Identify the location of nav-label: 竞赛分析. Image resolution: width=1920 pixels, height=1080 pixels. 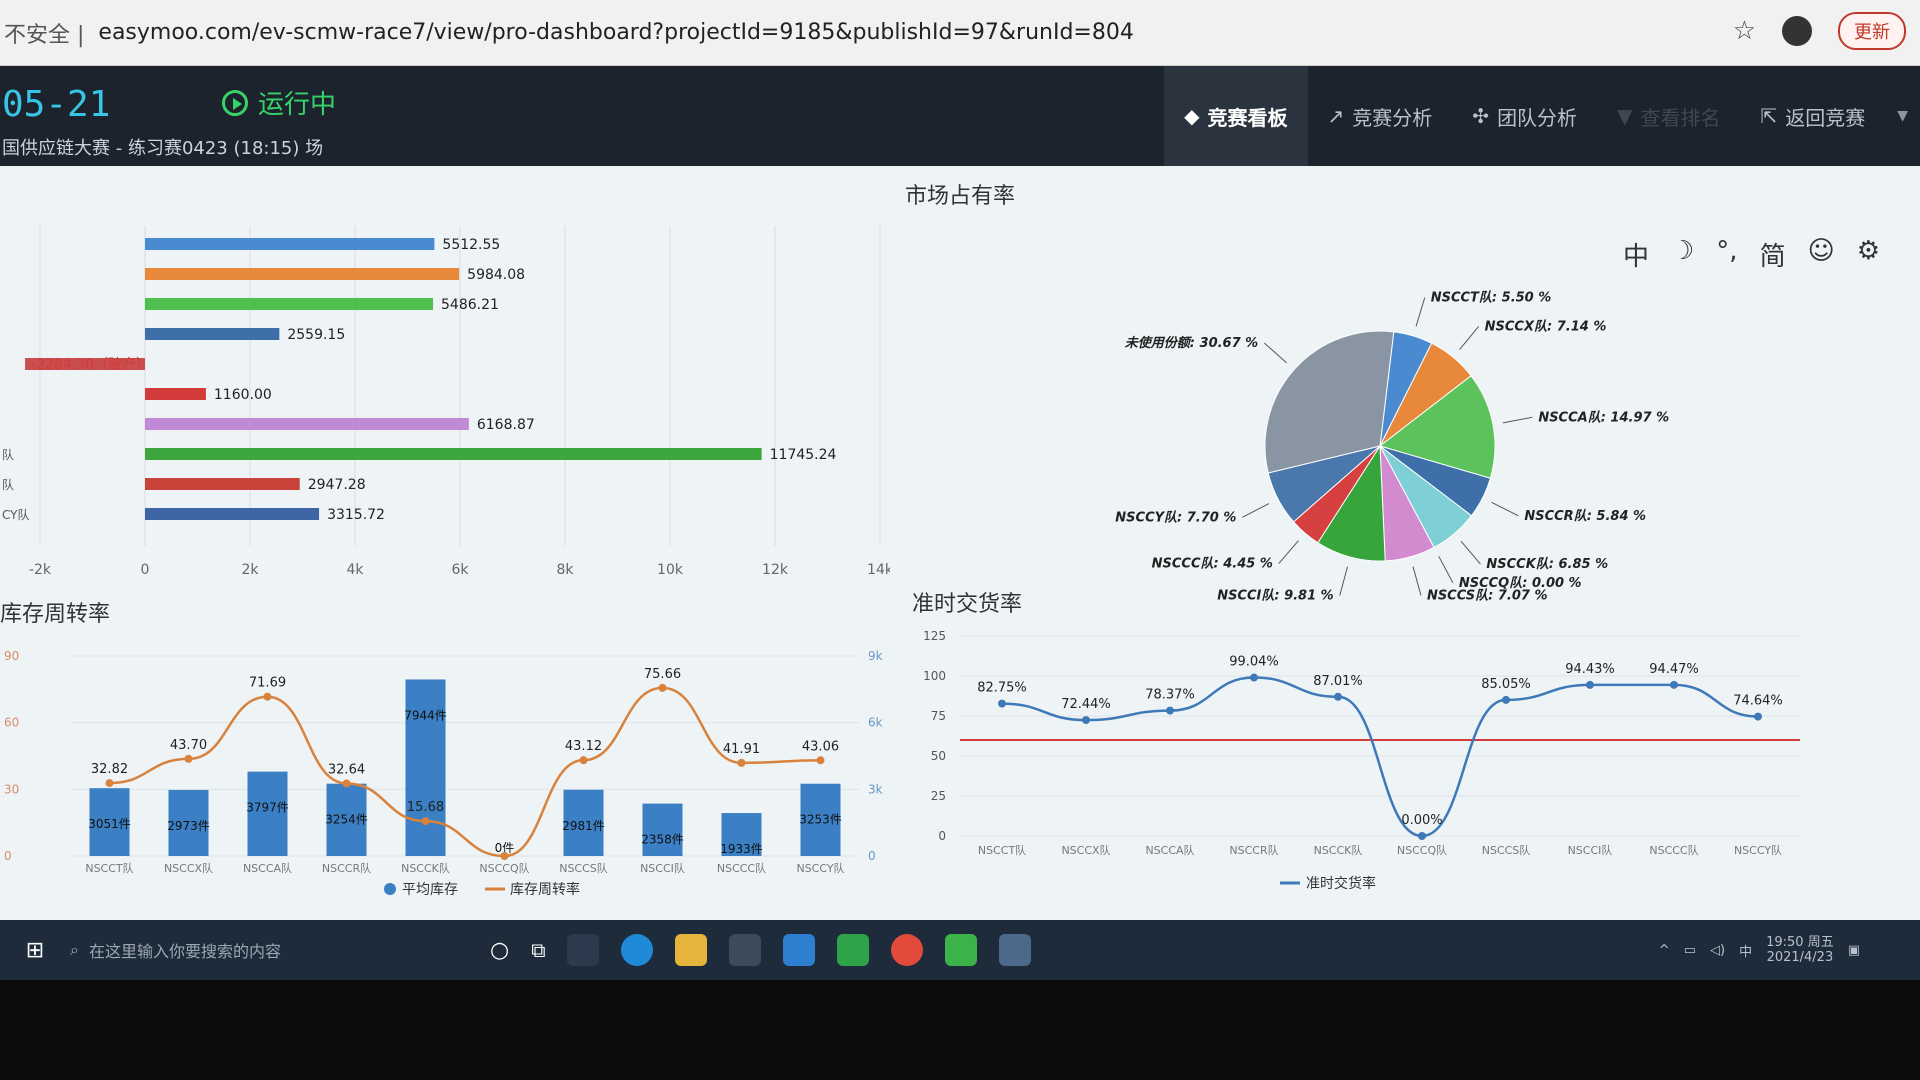
(1392, 117).